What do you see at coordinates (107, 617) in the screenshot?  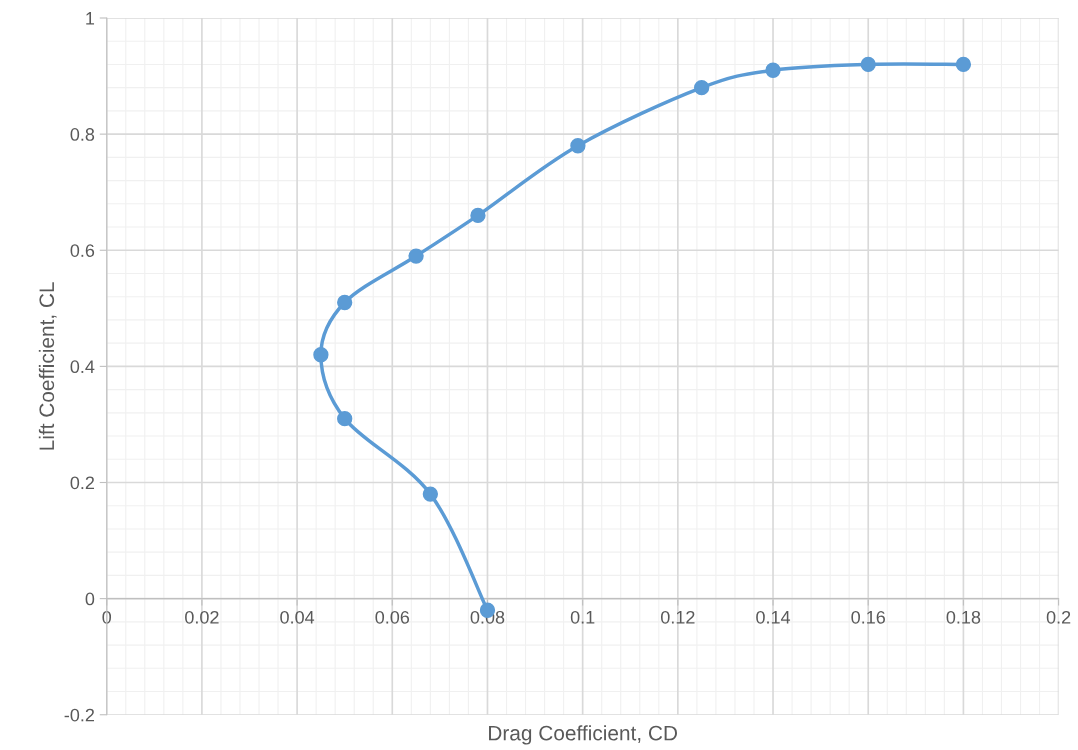 I see `x-tick-label: 0` at bounding box center [107, 617].